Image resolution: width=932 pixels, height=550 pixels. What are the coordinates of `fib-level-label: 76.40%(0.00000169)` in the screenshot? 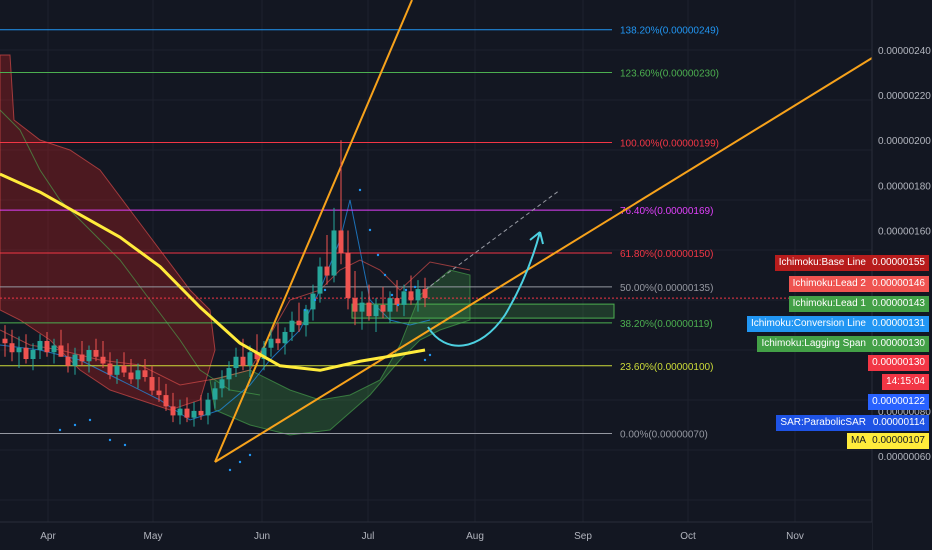 It's located at (666, 211).